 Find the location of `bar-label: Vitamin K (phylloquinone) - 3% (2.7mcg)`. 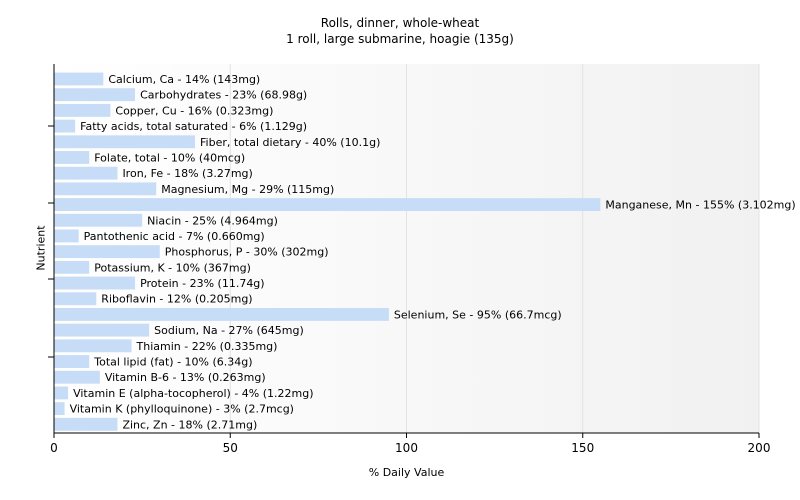

bar-label: Vitamin K (phylloquinone) - 3% (2.7mcg) is located at coordinates (182, 409).